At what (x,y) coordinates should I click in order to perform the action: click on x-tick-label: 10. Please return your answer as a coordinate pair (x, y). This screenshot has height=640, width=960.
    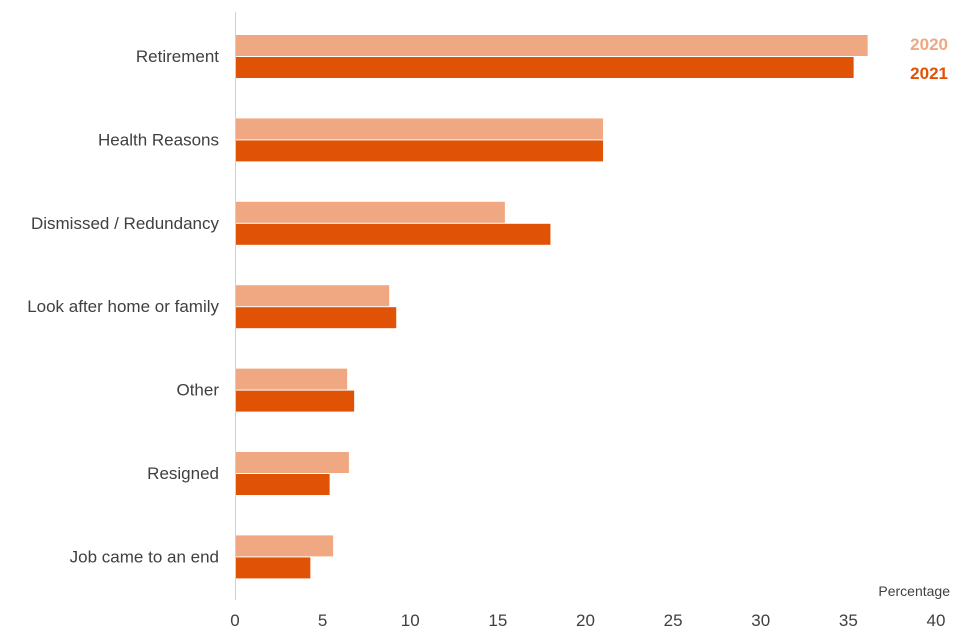
    Looking at the image, I should click on (410, 620).